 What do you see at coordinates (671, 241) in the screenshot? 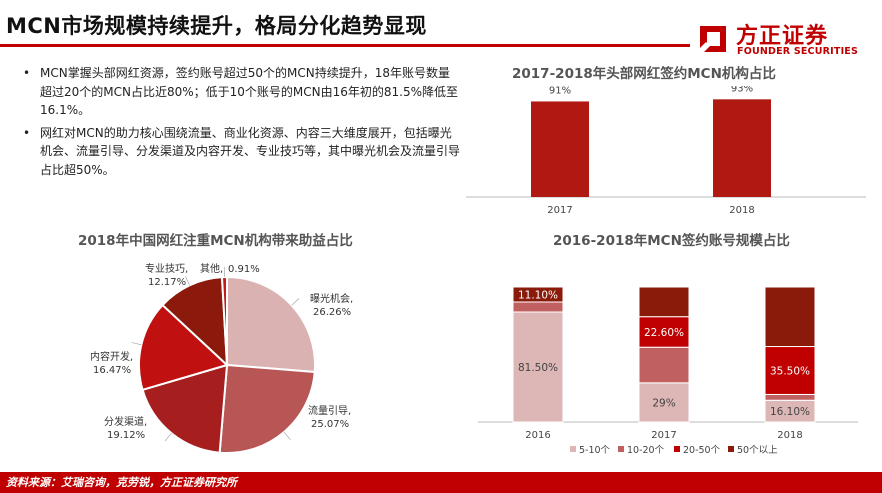
I see `chart-title-stacked: 2016-2018年MCN签约账号规模占比` at bounding box center [671, 241].